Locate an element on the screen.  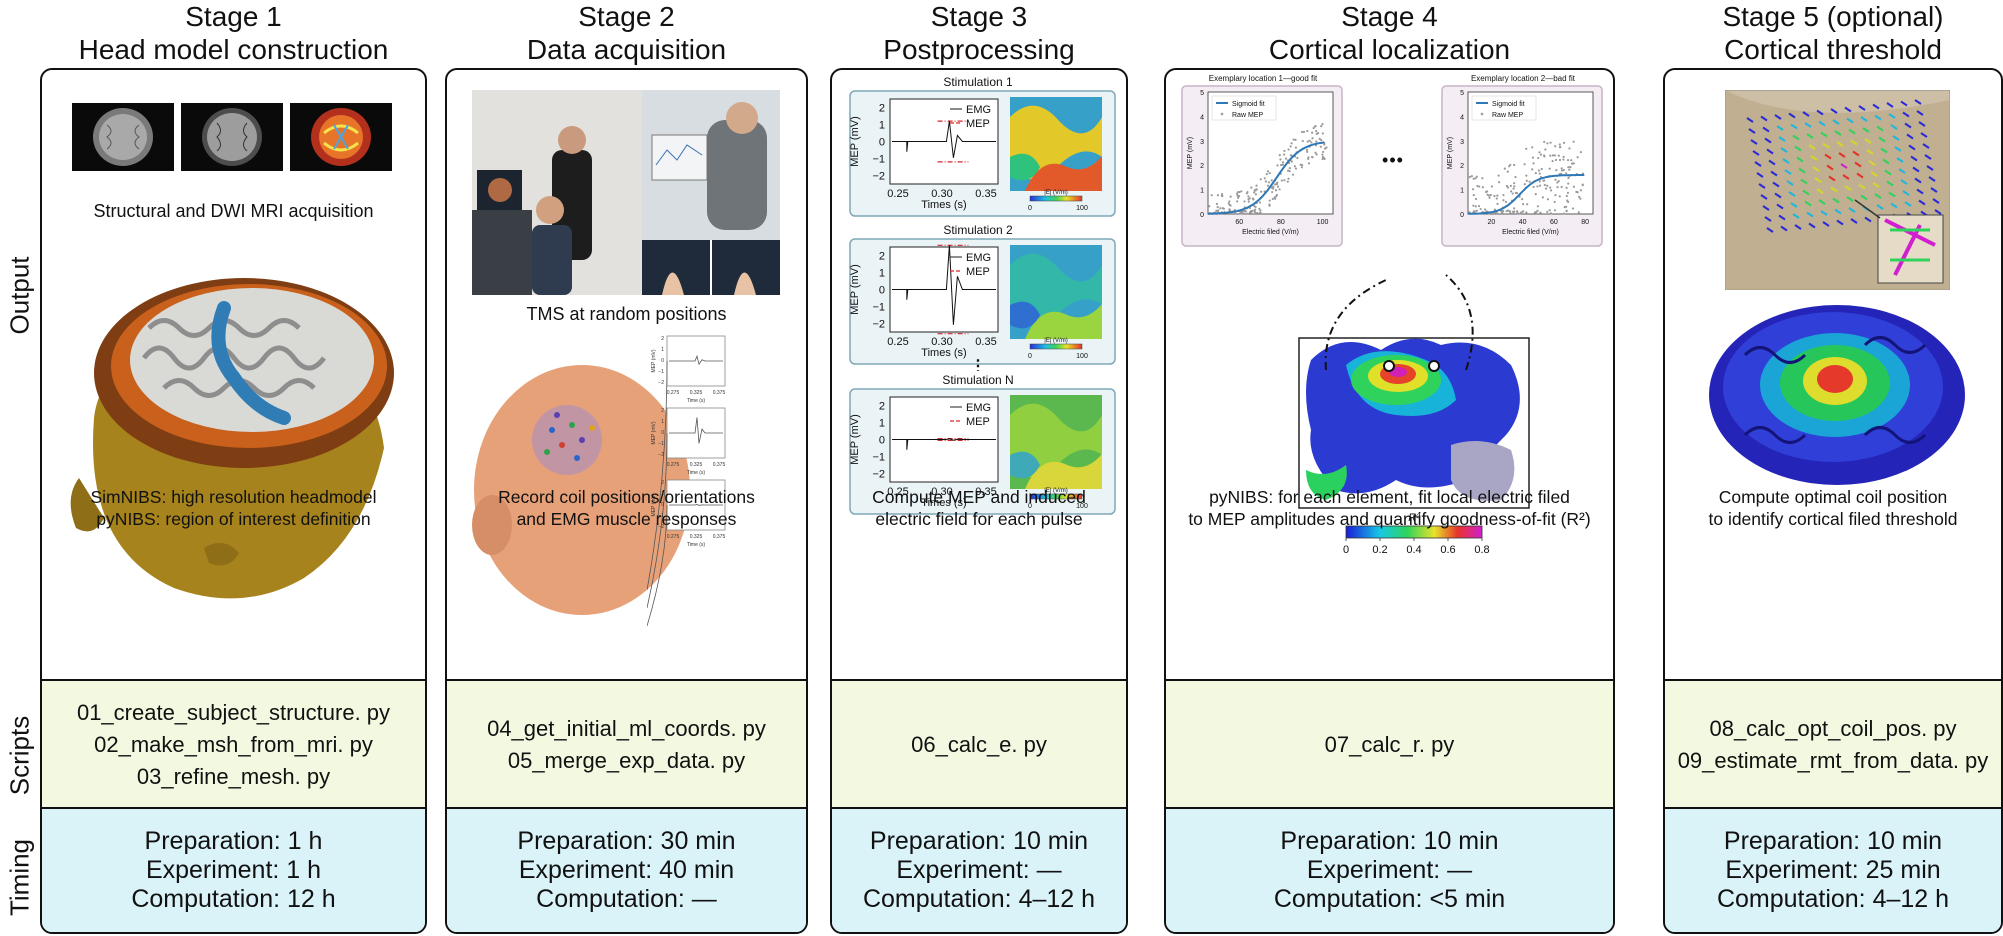
r2-tick-label: 0 is located at coordinates (1346, 550).